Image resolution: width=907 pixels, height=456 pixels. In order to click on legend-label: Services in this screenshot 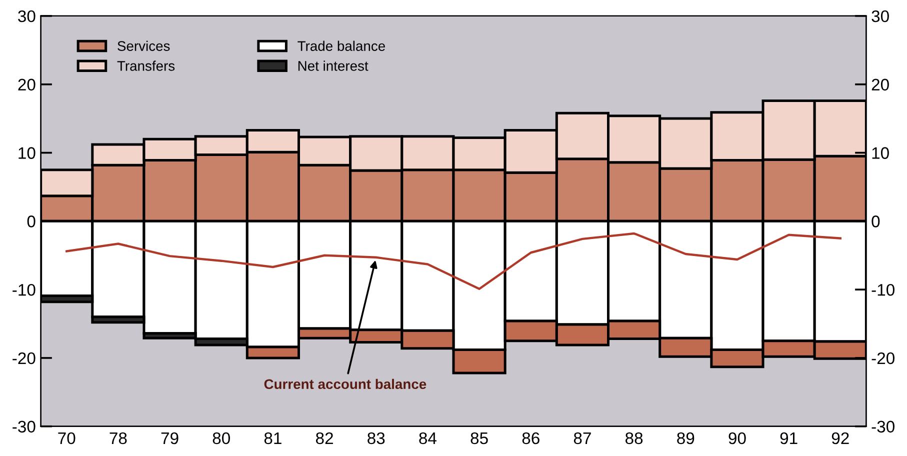, I will do `click(144, 45)`.